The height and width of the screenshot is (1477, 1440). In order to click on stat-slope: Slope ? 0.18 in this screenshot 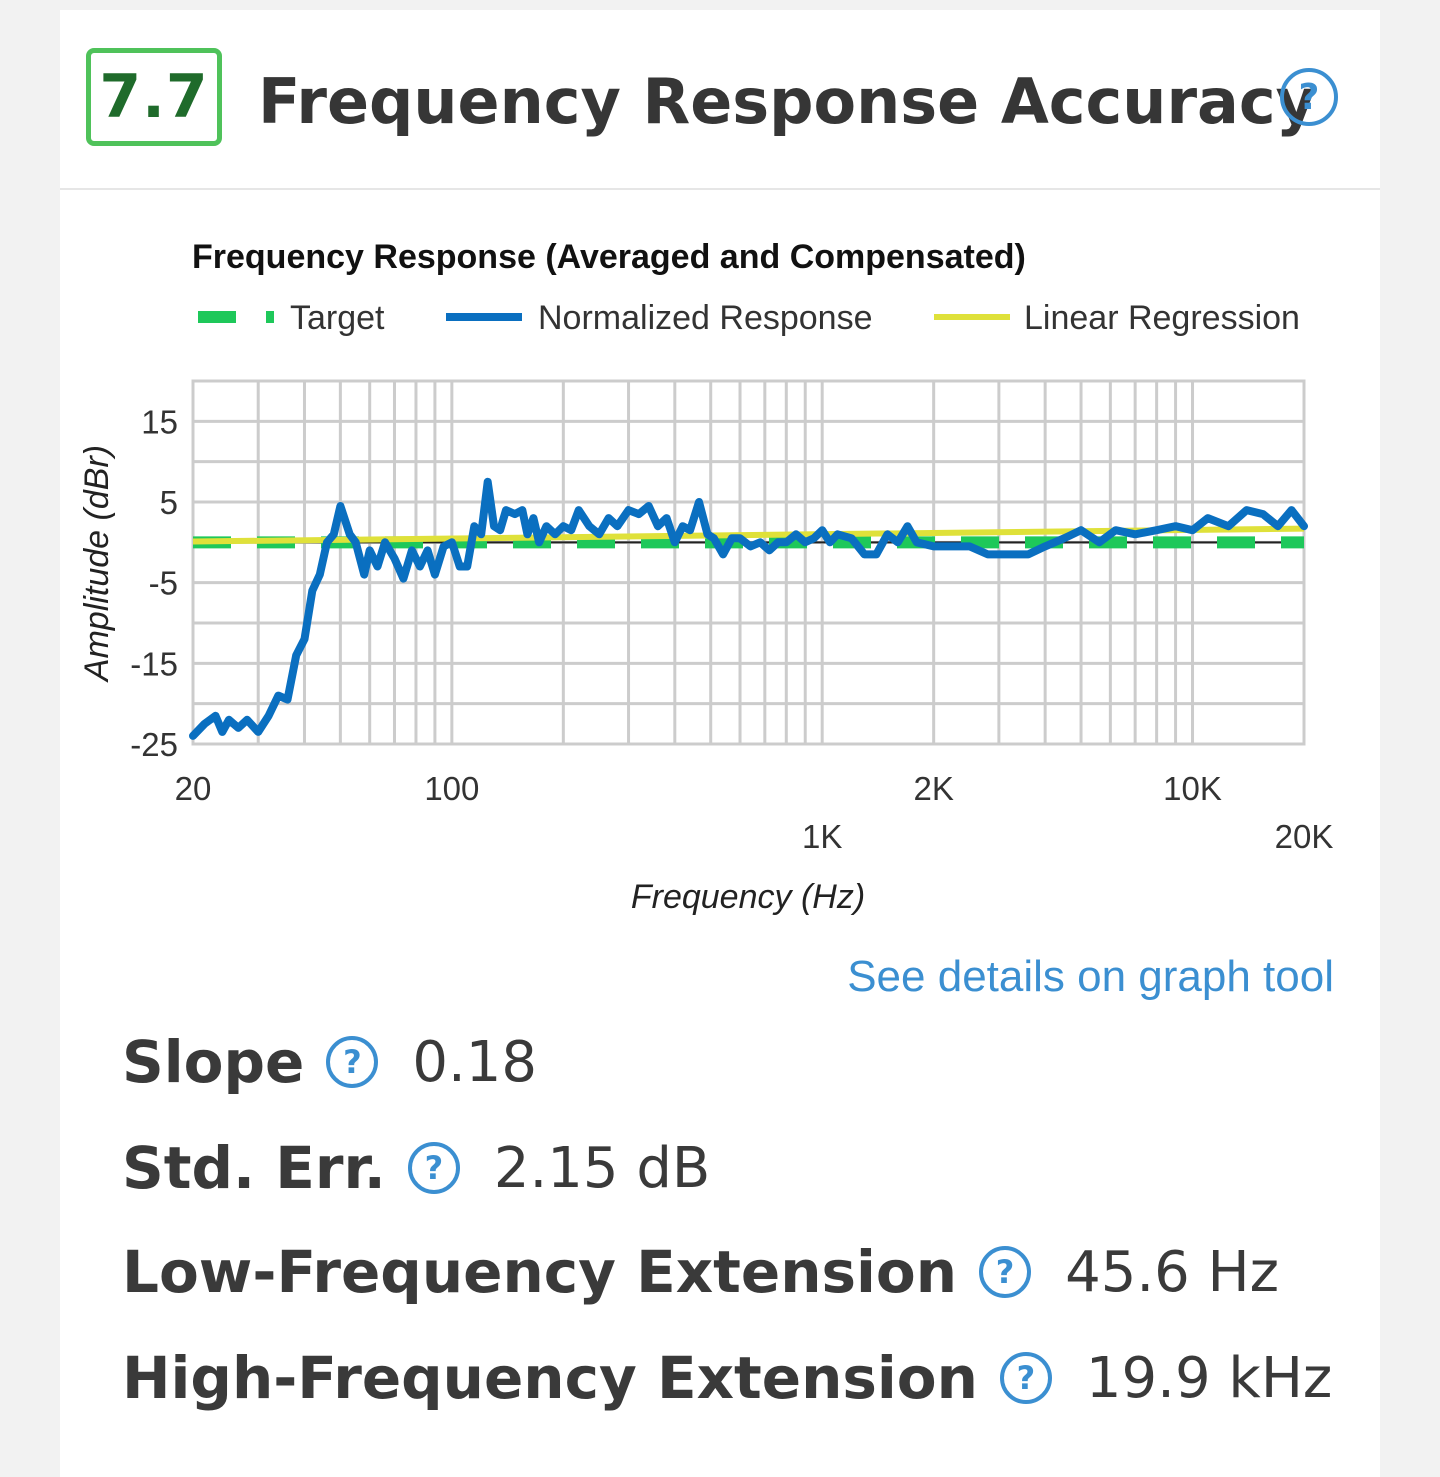, I will do `click(329, 1062)`.